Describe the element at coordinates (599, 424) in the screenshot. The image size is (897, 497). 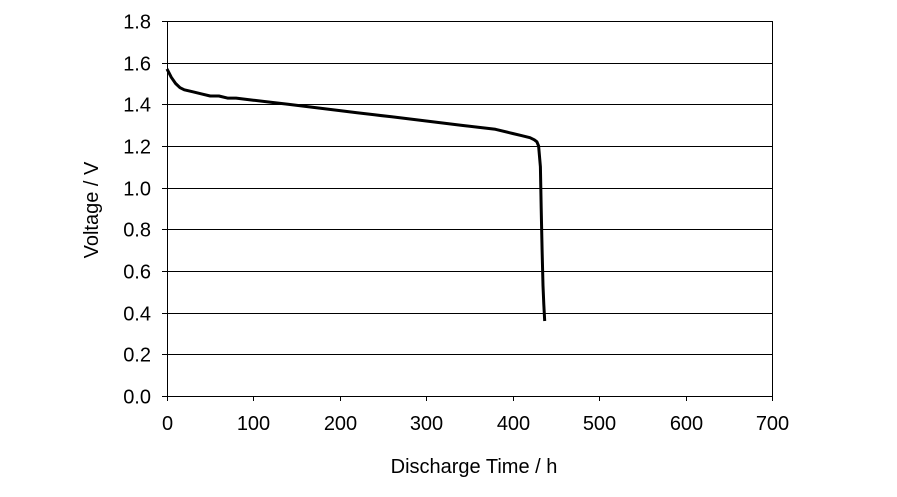
I see `x-tick-label-5: 500` at that location.